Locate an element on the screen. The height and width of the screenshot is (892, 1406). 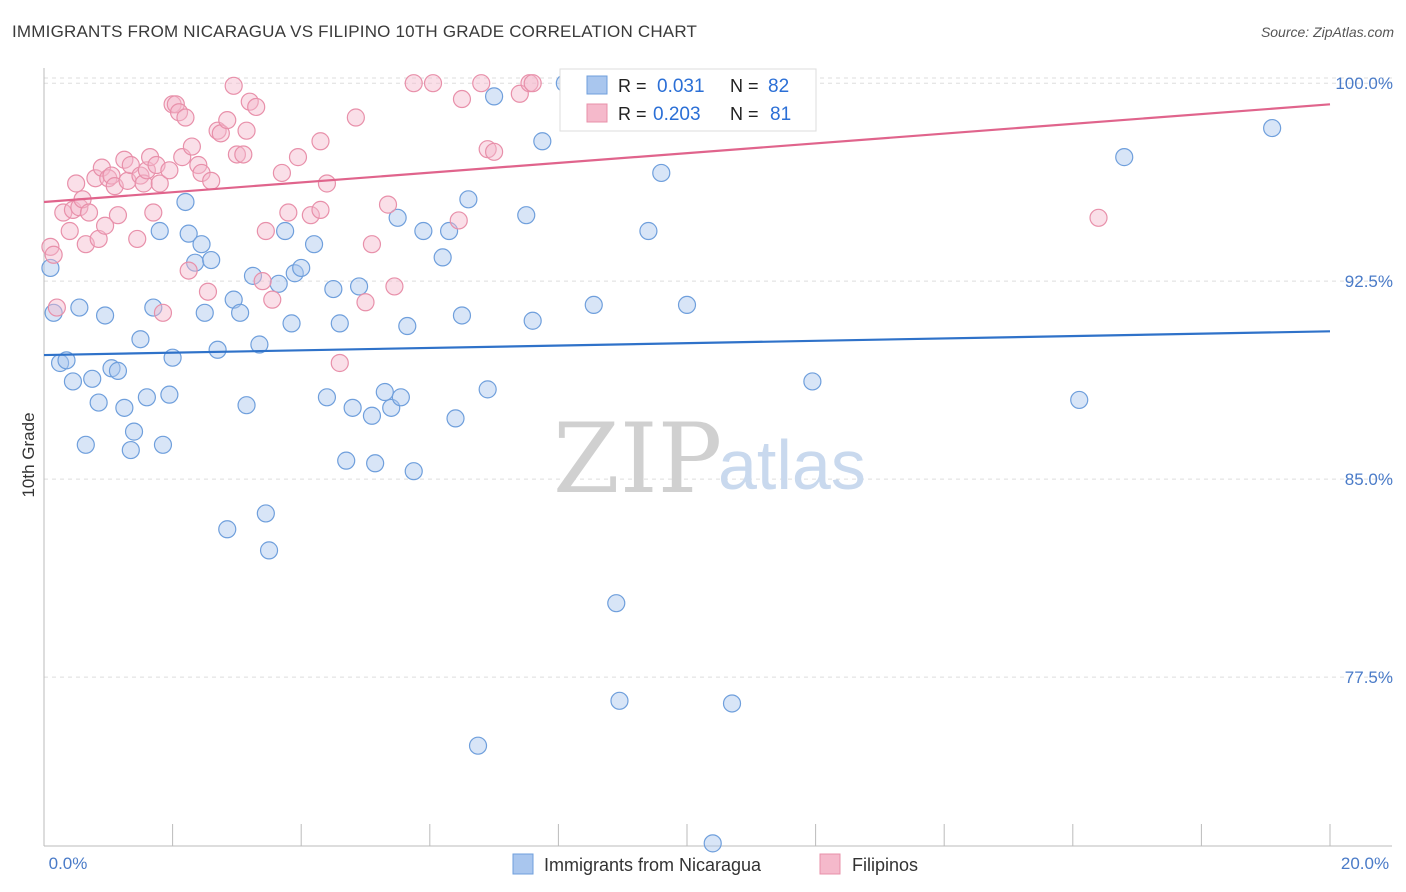
legend-stats: R = 0.031 N = 82 R = 0.203 N = 81 is located at coordinates (688, 100).